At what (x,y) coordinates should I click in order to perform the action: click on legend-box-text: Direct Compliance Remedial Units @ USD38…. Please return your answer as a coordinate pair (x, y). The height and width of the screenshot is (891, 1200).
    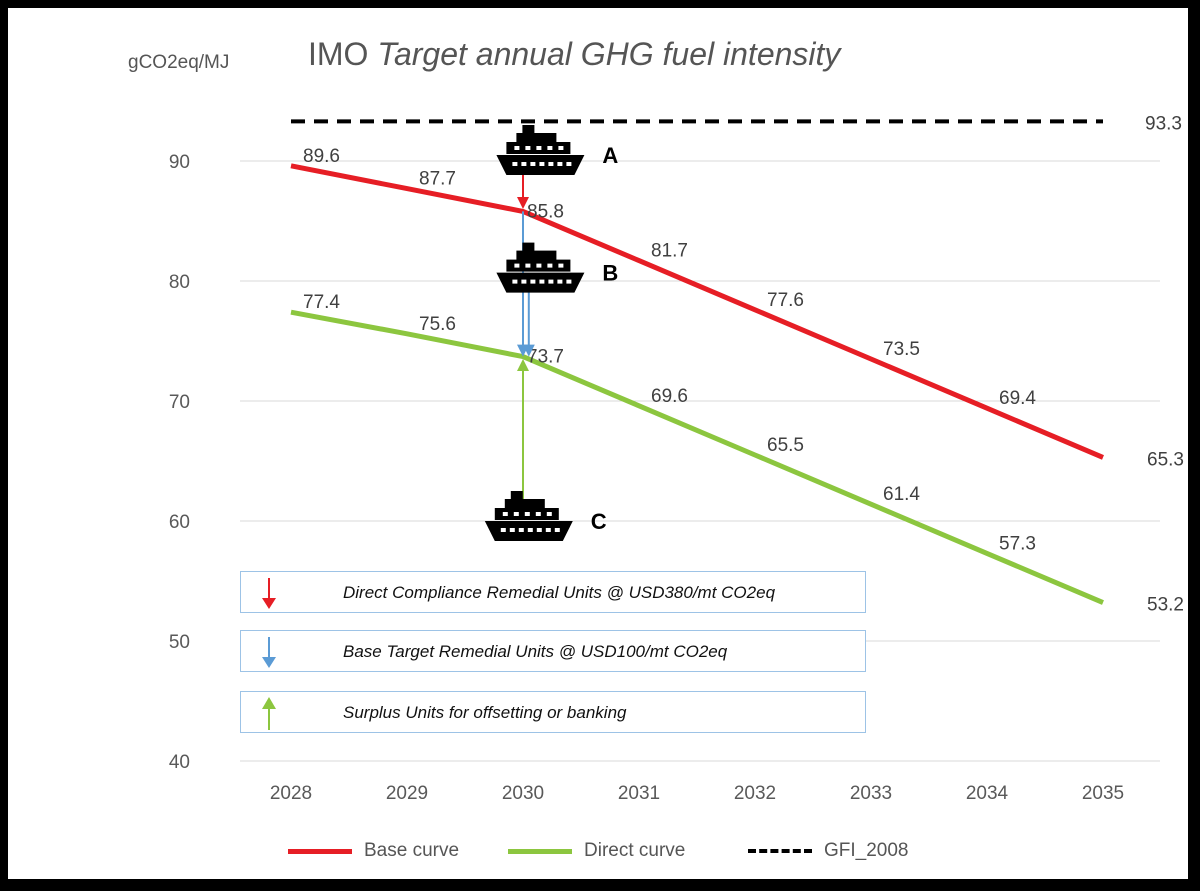
    Looking at the image, I should click on (559, 592).